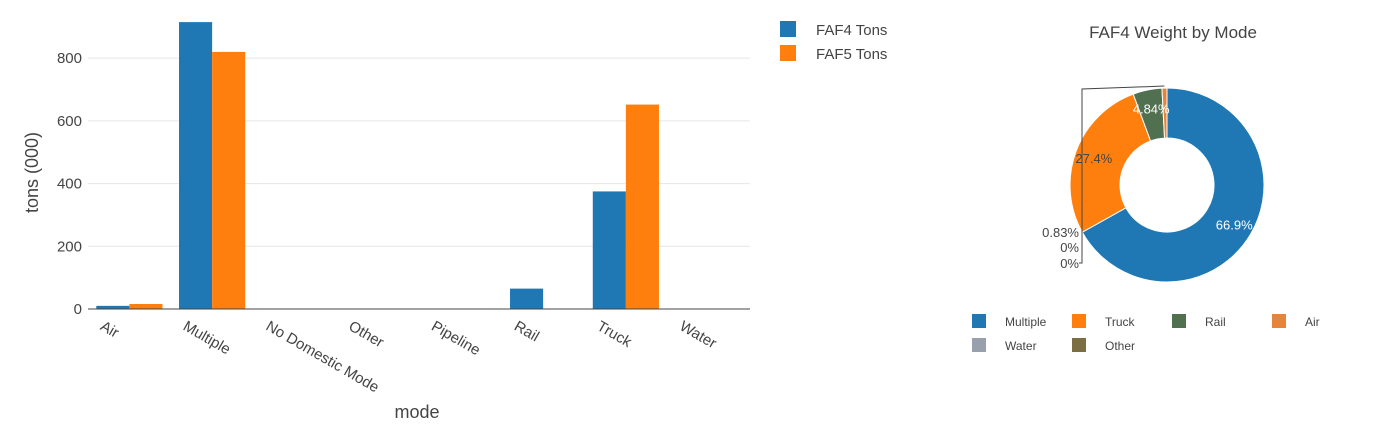 Image resolution: width=1400 pixels, height=437 pixels. I want to click on pie-legend-label: Air, so click(1312, 322).